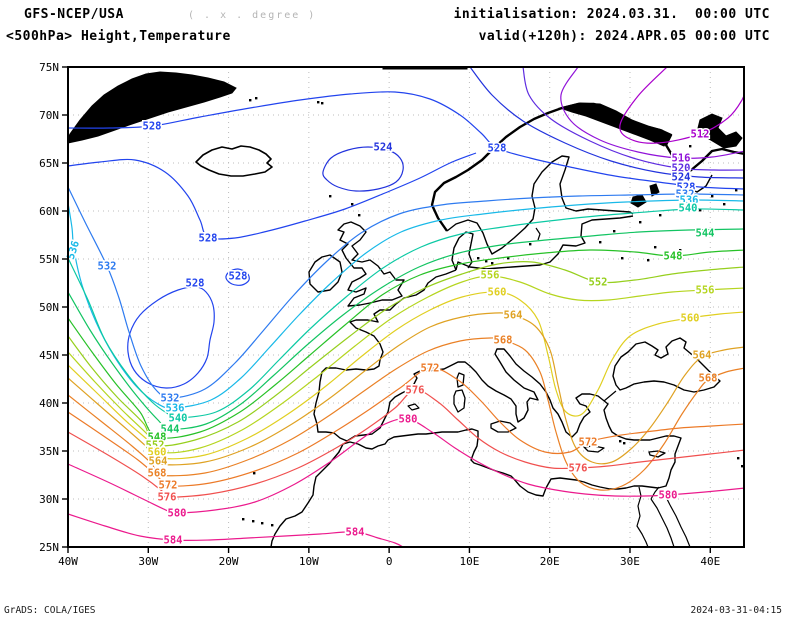  I want to click on coastline-sicily, so click(503, 426).